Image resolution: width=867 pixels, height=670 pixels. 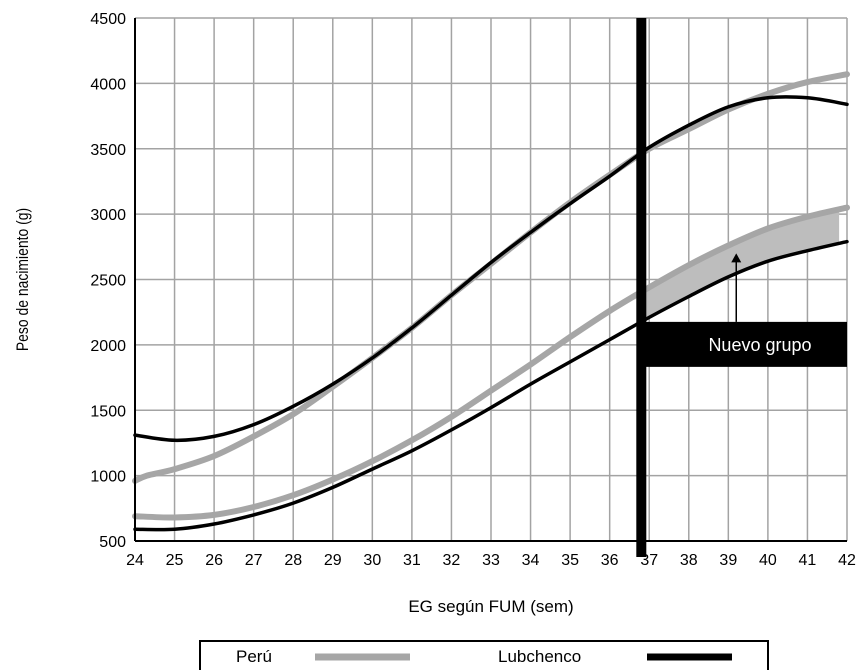 I want to click on x-tick-label-38: 38, so click(x=689, y=560).